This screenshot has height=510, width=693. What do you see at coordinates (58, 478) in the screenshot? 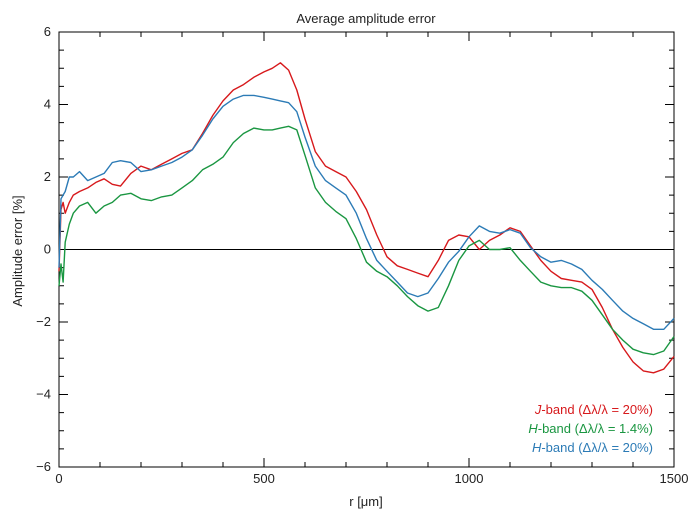
I see `x-tick-label: 0` at bounding box center [58, 478].